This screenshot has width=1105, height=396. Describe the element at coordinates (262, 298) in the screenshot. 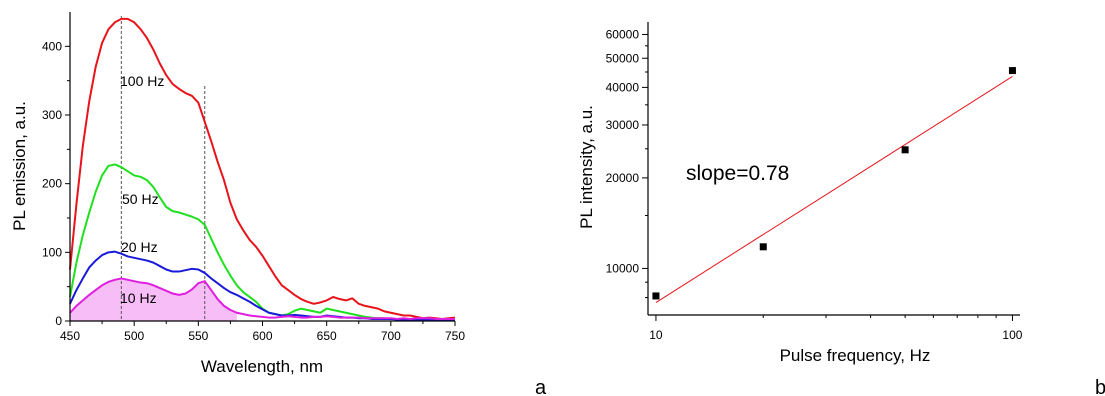

I see `series-line-10hz` at that location.